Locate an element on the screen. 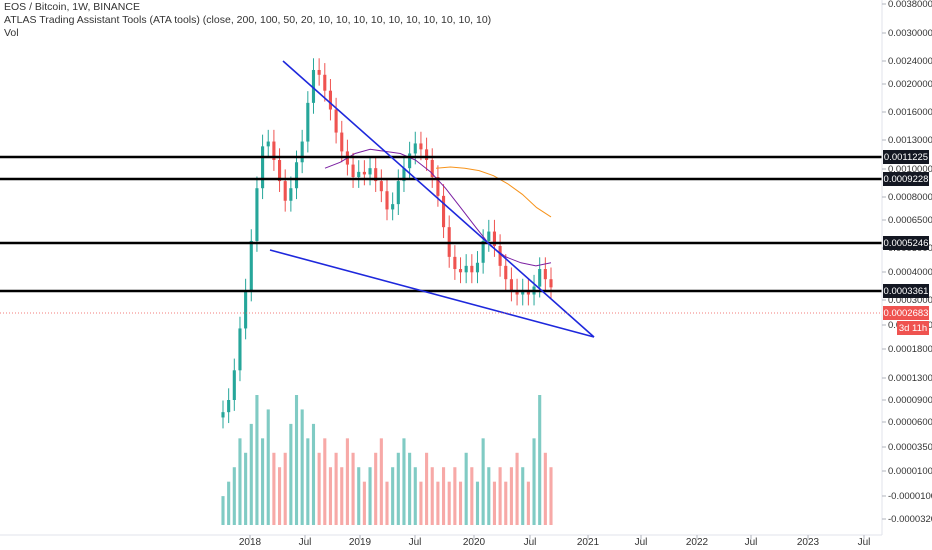  level-label-text: 0.0009228 is located at coordinates (906, 179).